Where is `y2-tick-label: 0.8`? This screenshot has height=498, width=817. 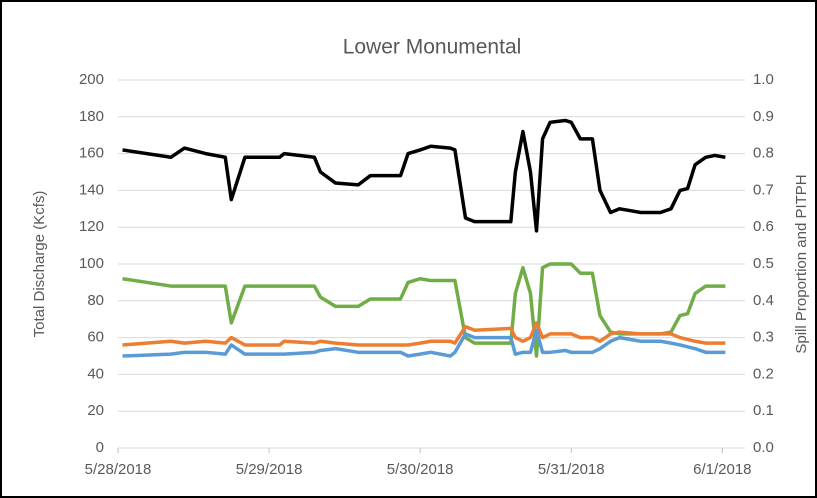 y2-tick-label: 0.8 is located at coordinates (763, 153).